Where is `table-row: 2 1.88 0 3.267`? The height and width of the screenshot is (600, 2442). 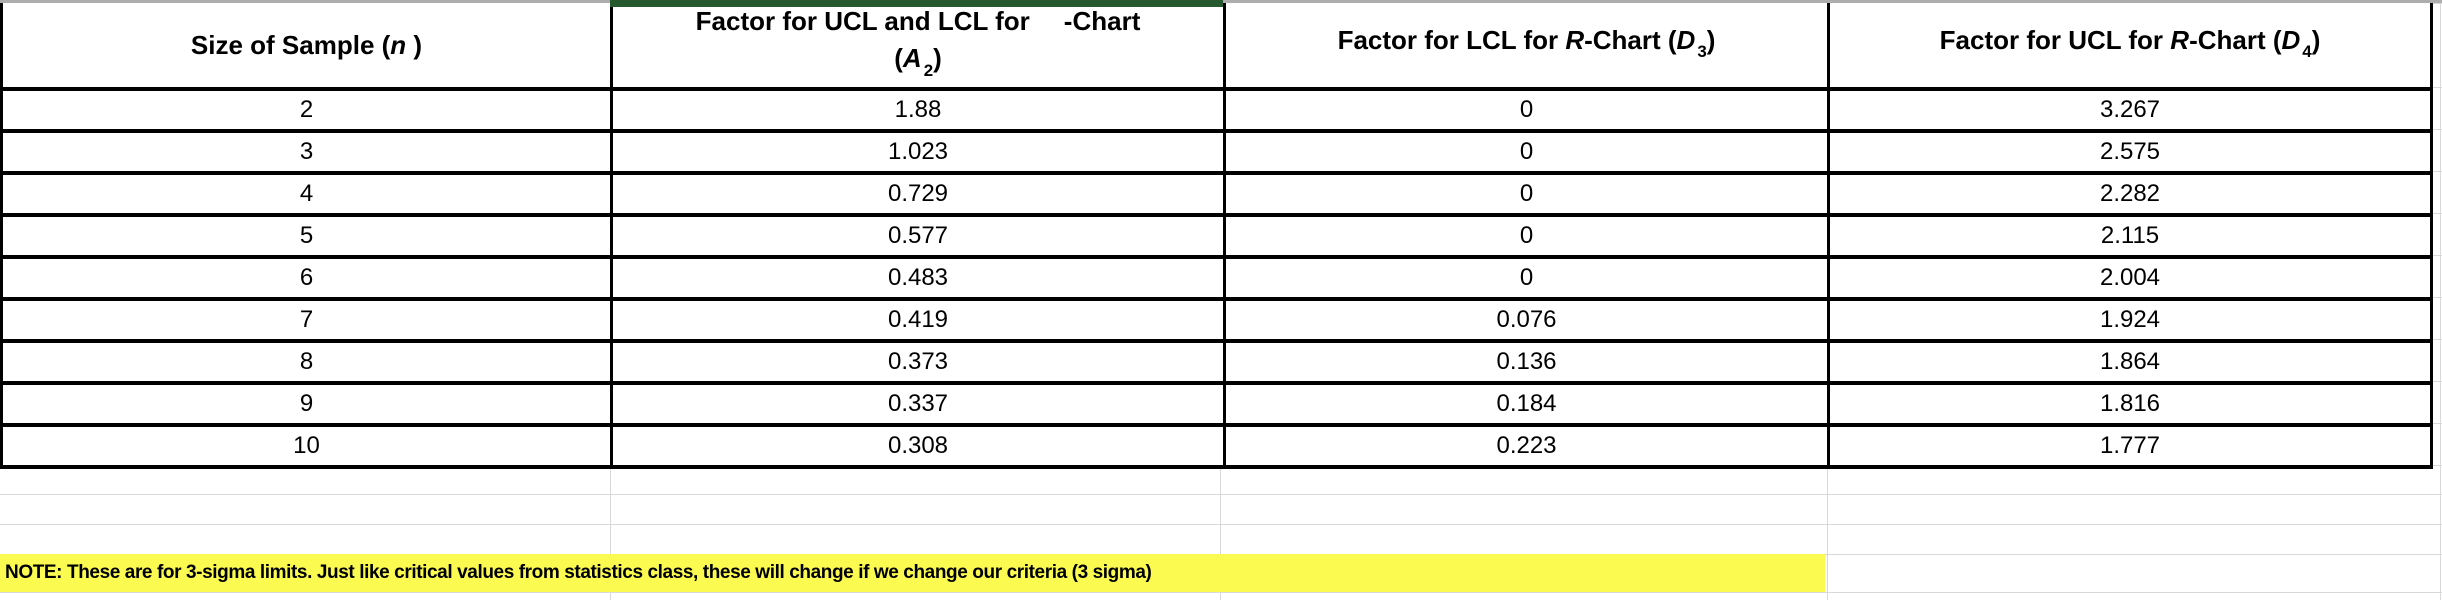 table-row: 2 1.88 0 3.267 is located at coordinates (1216, 110).